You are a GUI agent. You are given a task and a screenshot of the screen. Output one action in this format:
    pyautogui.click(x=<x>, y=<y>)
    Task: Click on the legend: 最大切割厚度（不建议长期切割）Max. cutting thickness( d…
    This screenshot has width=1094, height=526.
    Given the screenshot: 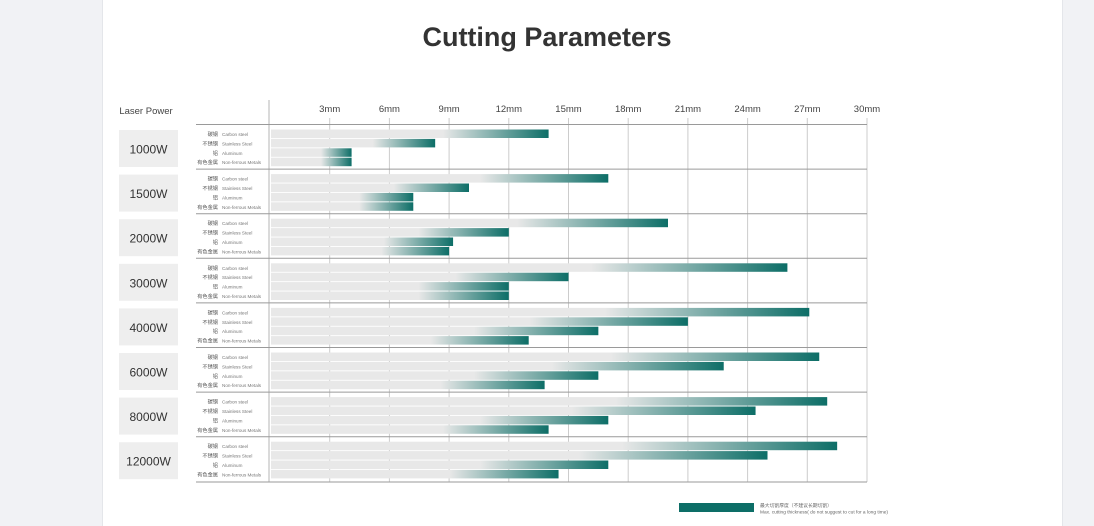 What is the action you would take?
    pyautogui.click(x=783, y=509)
    